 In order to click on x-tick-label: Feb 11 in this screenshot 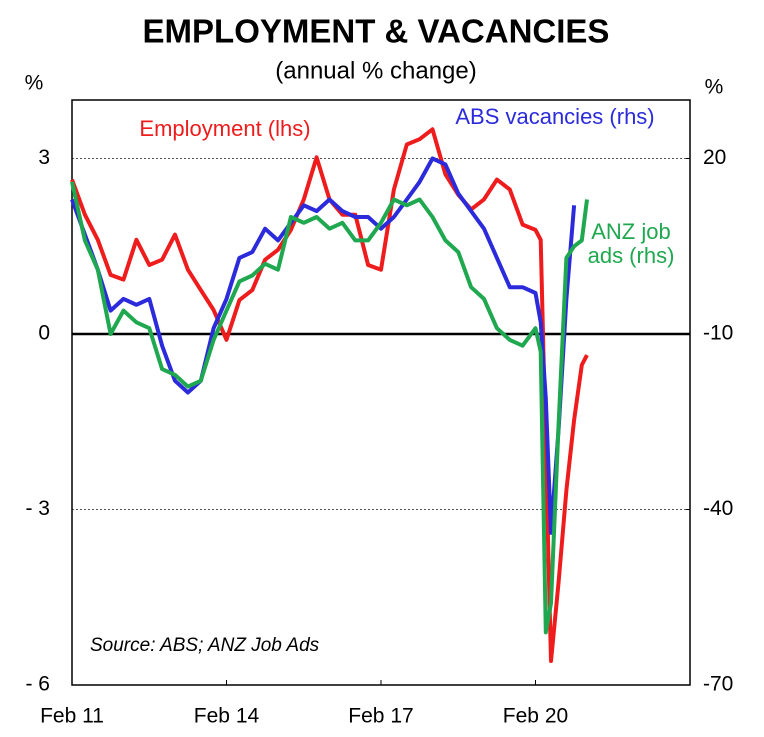, I will do `click(72, 716)`.